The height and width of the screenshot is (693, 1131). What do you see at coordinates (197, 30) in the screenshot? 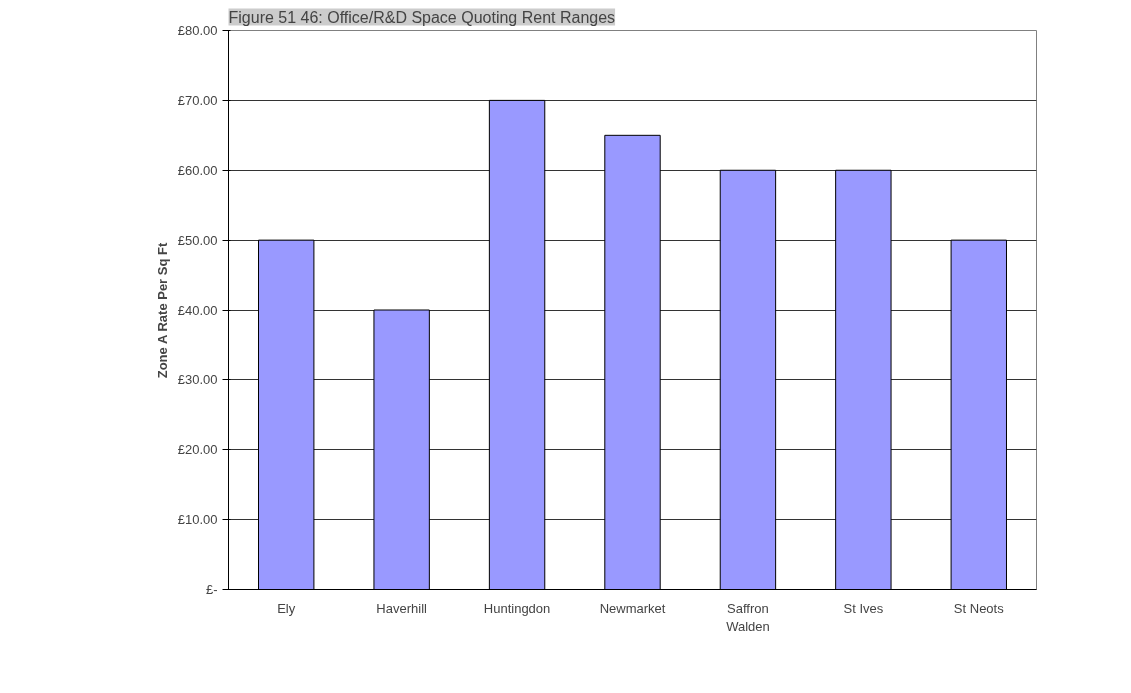
I see `y-tick-label: £80.00` at bounding box center [197, 30].